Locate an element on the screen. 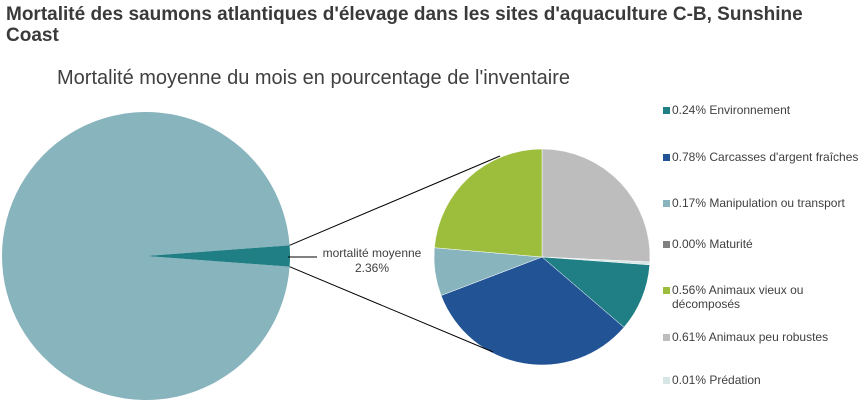  legend-item: 0.17% Manipulation ou transport is located at coordinates (754, 203).